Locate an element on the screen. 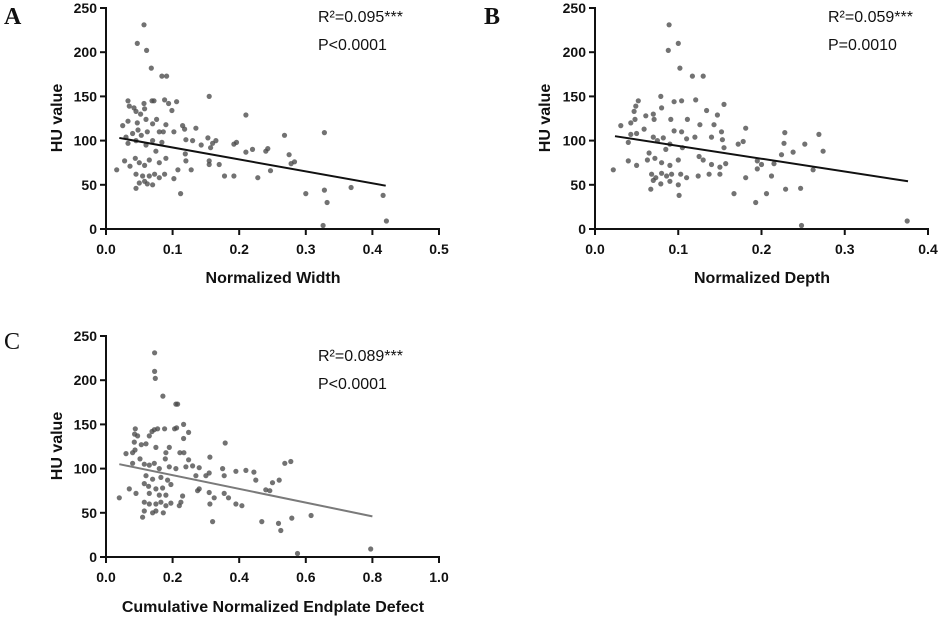 The width and height of the screenshot is (941, 618). x-tick-label: 0.0 is located at coordinates (106, 577).